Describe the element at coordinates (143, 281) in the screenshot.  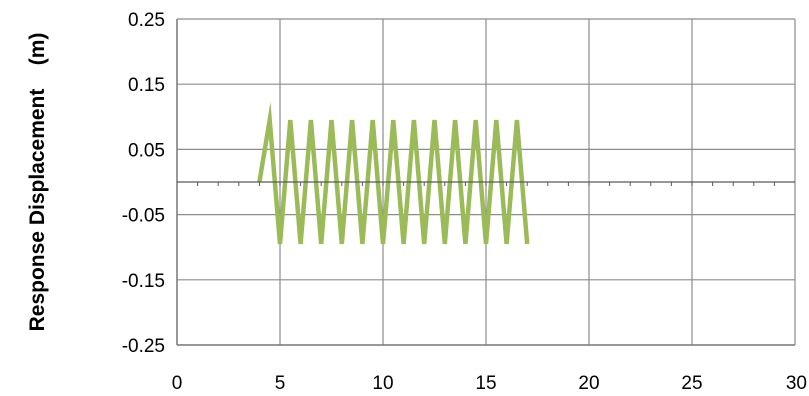
I see `y-tick-label-4: -0.15` at that location.